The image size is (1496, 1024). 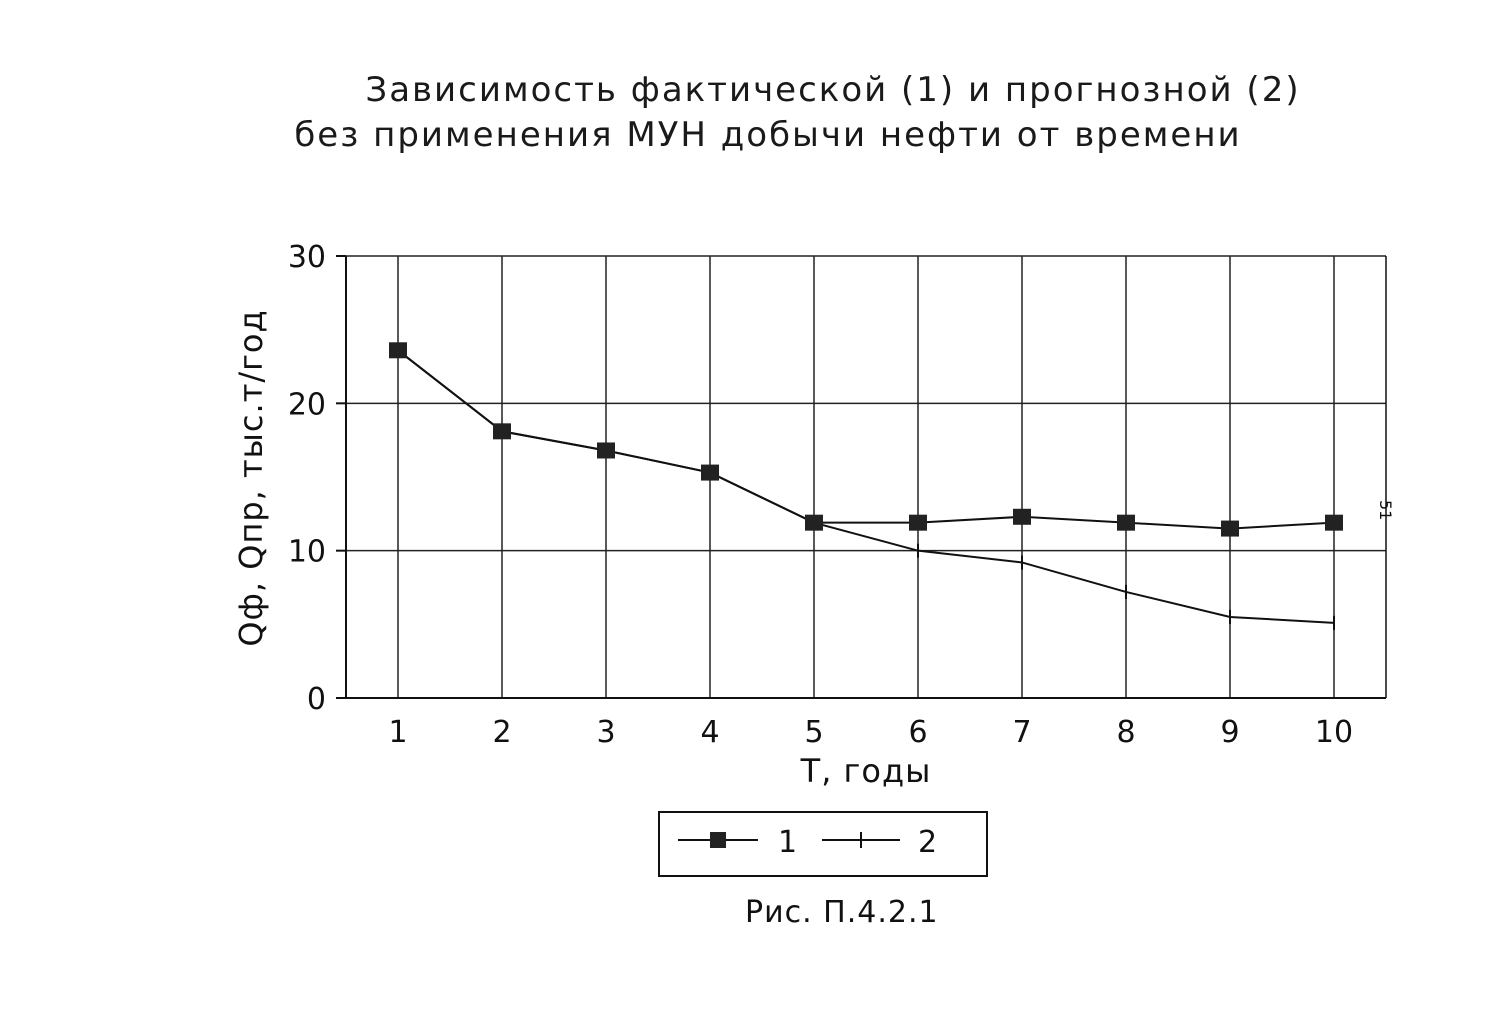 What do you see at coordinates (813, 732) in the screenshot?
I see `x-tick-label-5: 5` at bounding box center [813, 732].